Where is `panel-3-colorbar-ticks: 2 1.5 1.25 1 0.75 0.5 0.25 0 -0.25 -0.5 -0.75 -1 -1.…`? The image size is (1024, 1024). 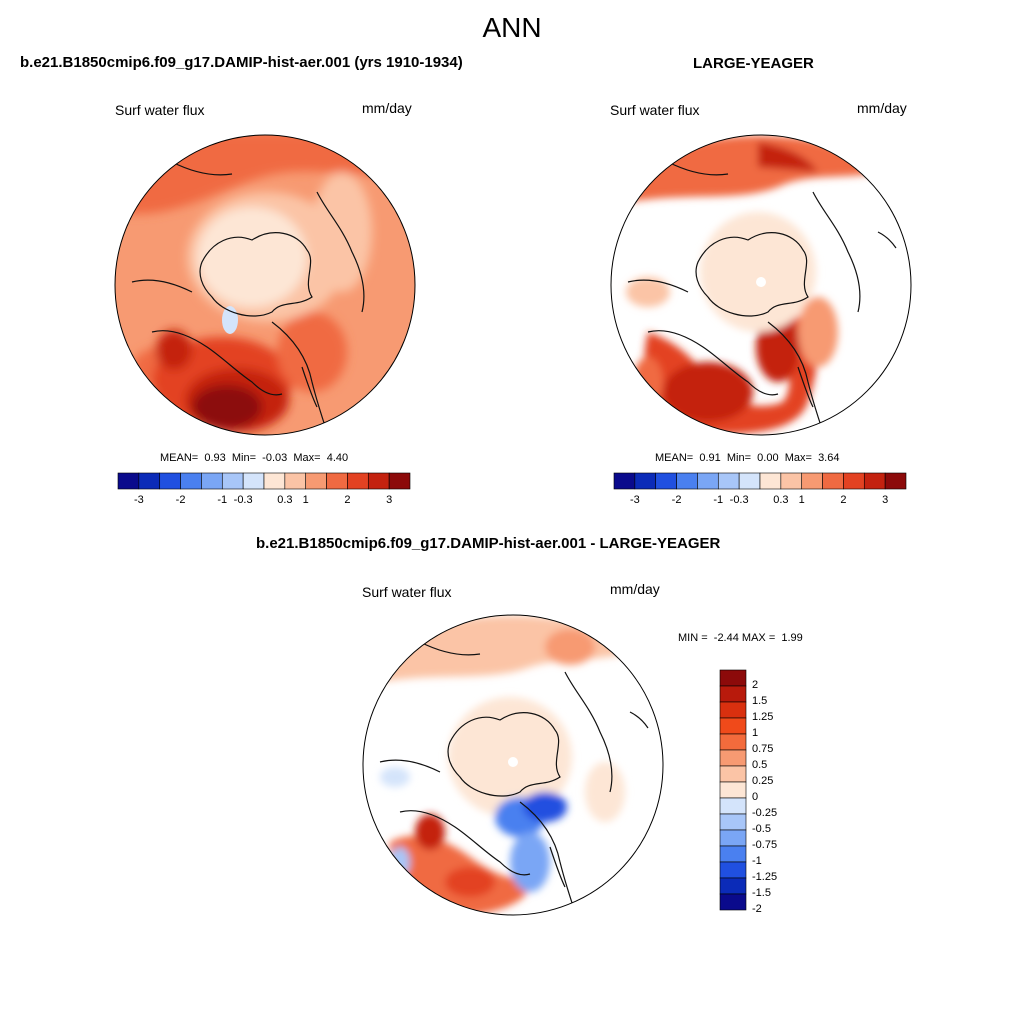 panel-3-colorbar-ticks: 2 1.5 1.25 1 0.75 0.5 0.25 0 -0.25 -0.5 -0.75 -1 -1.… is located at coordinates (777, 792).